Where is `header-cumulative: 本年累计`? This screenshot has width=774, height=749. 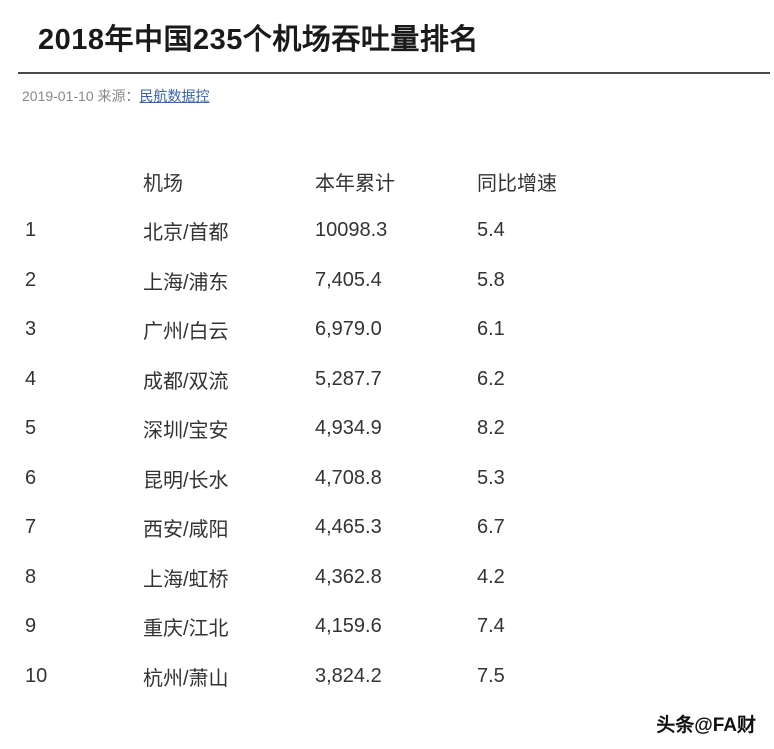 header-cumulative: 本年累计 is located at coordinates (355, 183).